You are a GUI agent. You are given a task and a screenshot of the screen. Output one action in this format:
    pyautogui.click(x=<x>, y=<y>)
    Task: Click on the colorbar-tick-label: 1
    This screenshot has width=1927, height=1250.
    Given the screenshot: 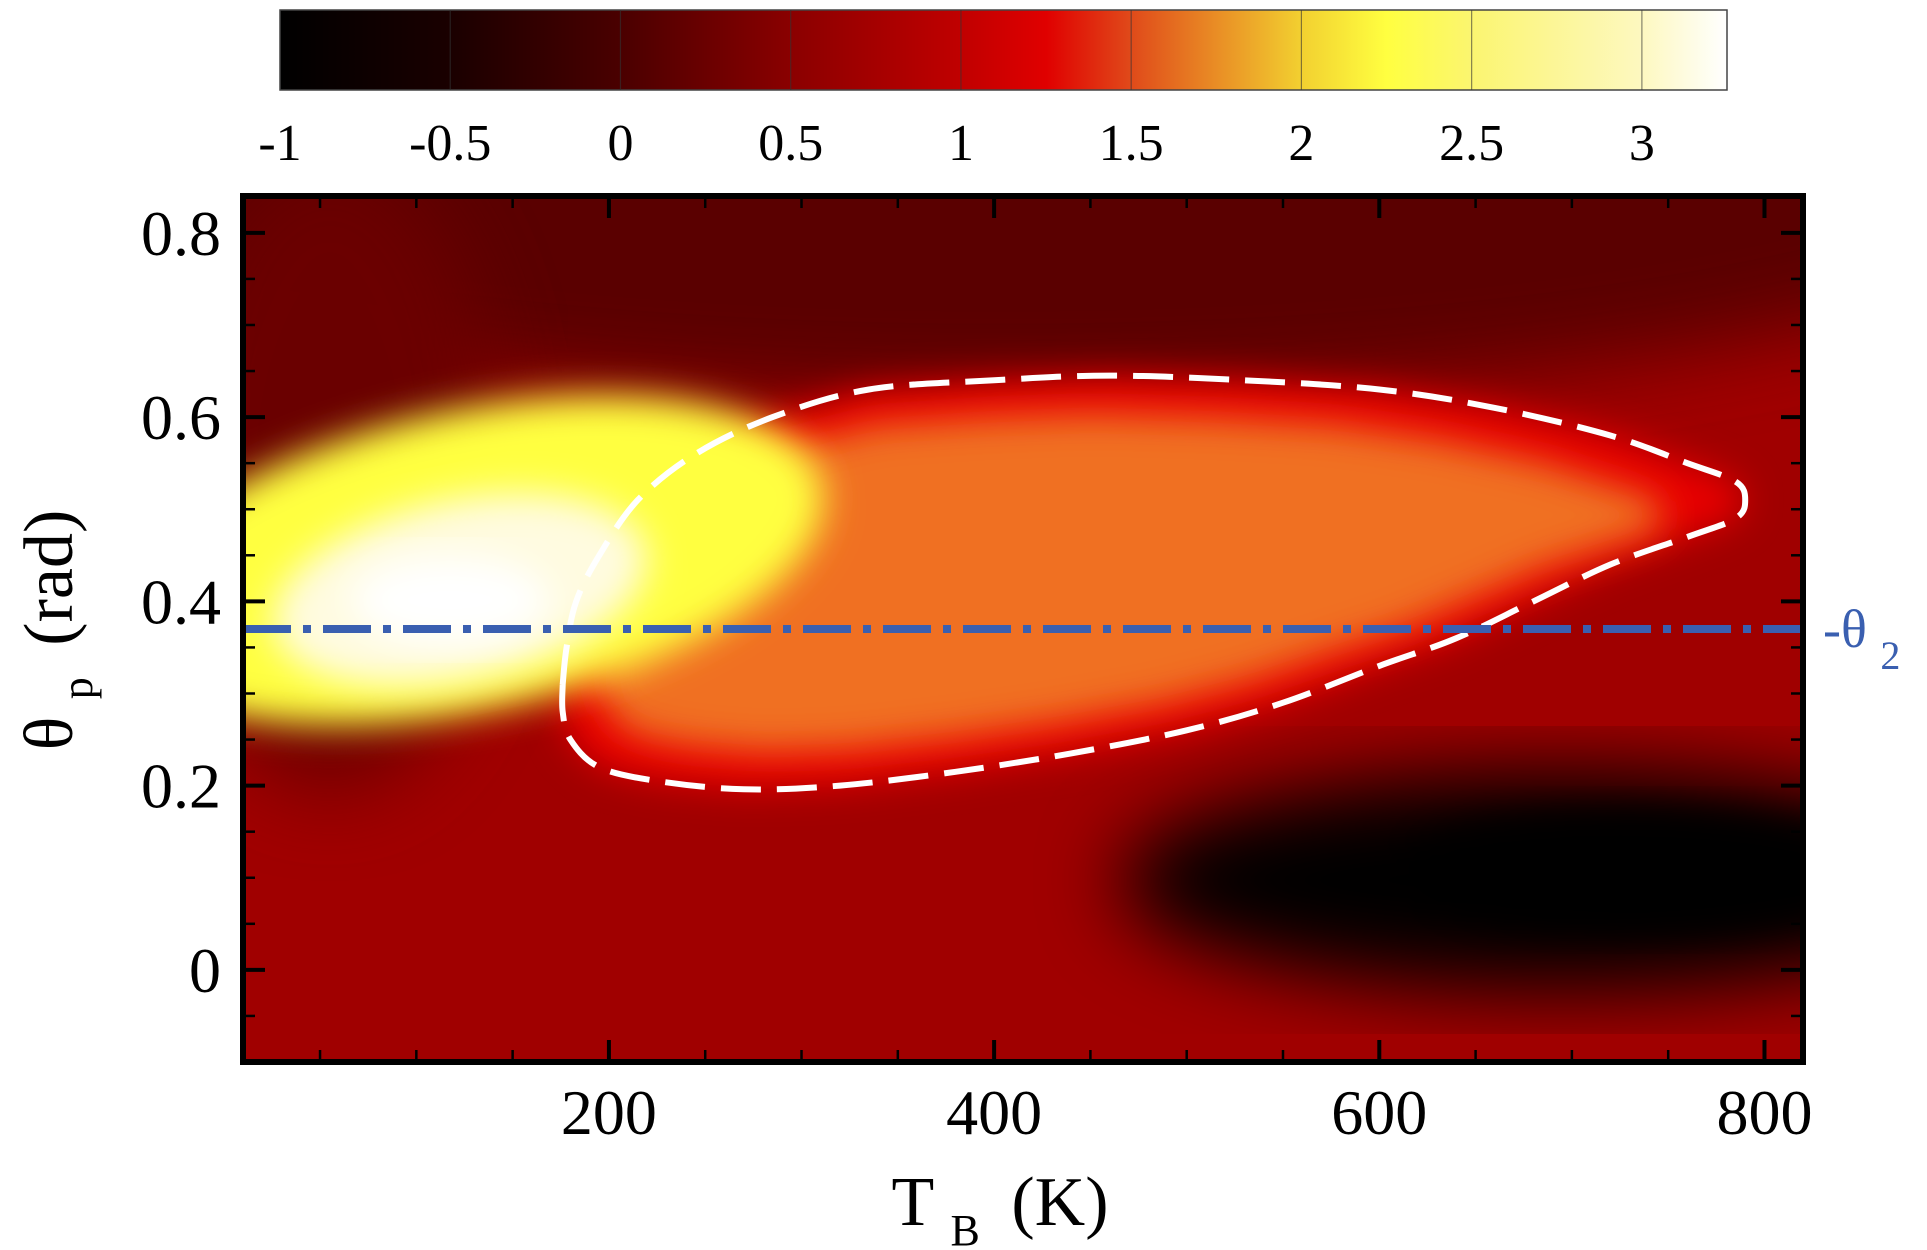 What is the action you would take?
    pyautogui.click(x=961, y=143)
    